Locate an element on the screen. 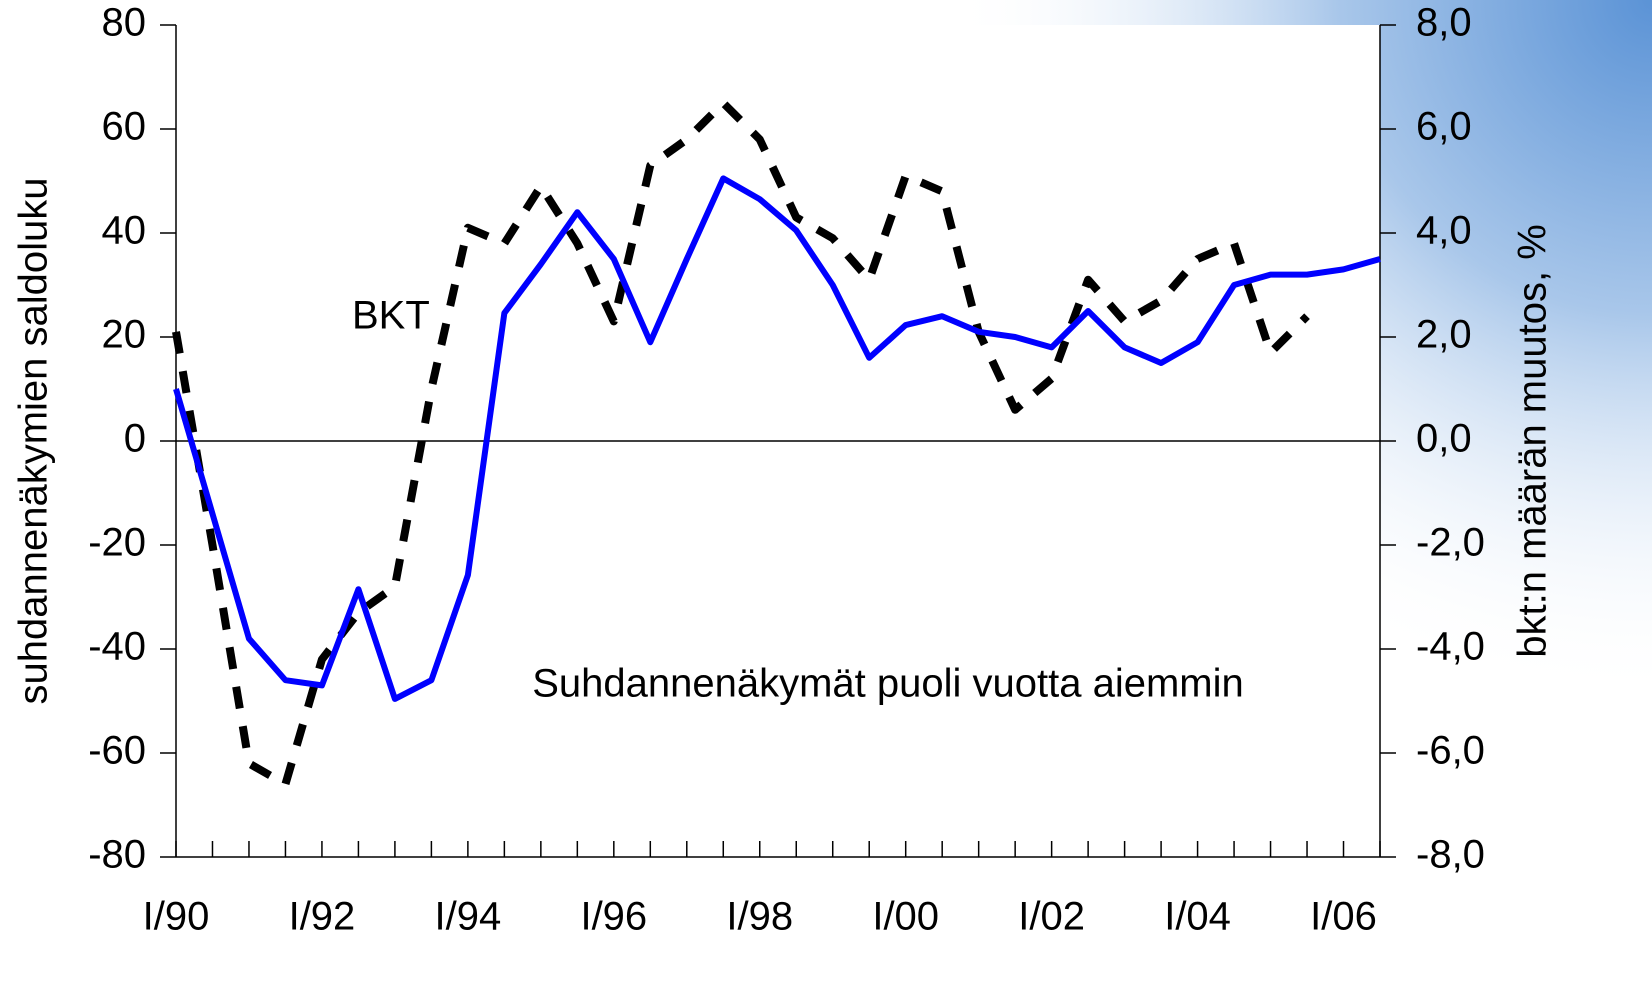  y2-tick-label: -6,0 is located at coordinates (1450, 751).